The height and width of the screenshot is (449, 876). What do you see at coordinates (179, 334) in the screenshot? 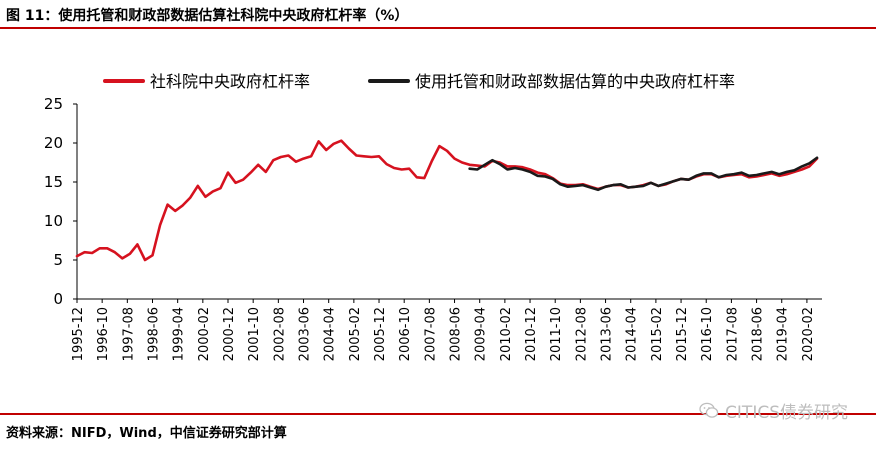
I see `x-tick-label: 1999-04` at bounding box center [179, 334].